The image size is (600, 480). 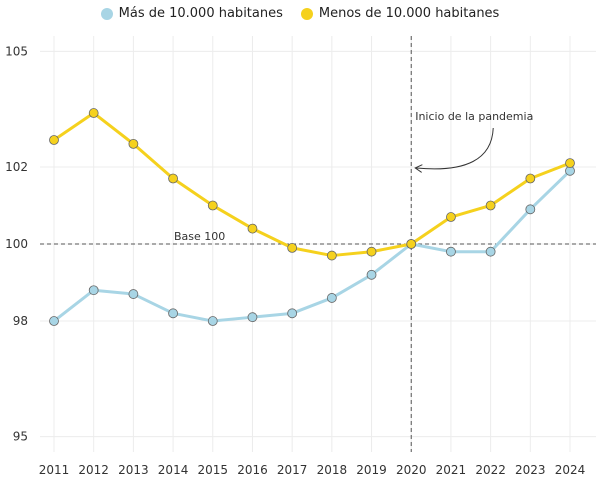 What do you see at coordinates (411, 470) in the screenshot?
I see `x-tick-label-2020: 2020` at bounding box center [411, 470].